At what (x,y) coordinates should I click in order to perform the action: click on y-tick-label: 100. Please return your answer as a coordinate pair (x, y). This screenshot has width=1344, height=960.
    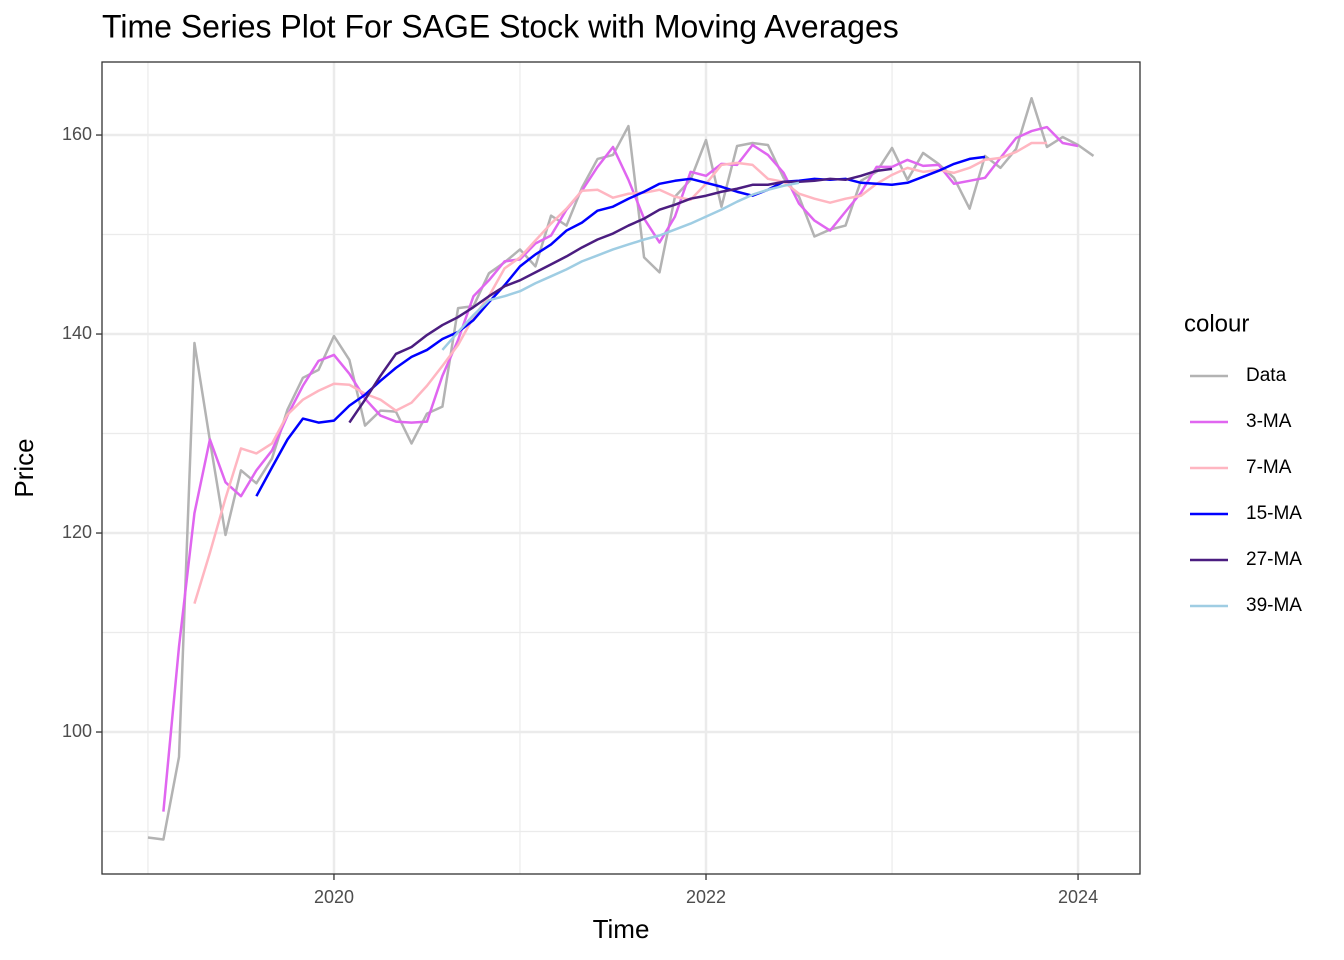
    Looking at the image, I should click on (77, 731).